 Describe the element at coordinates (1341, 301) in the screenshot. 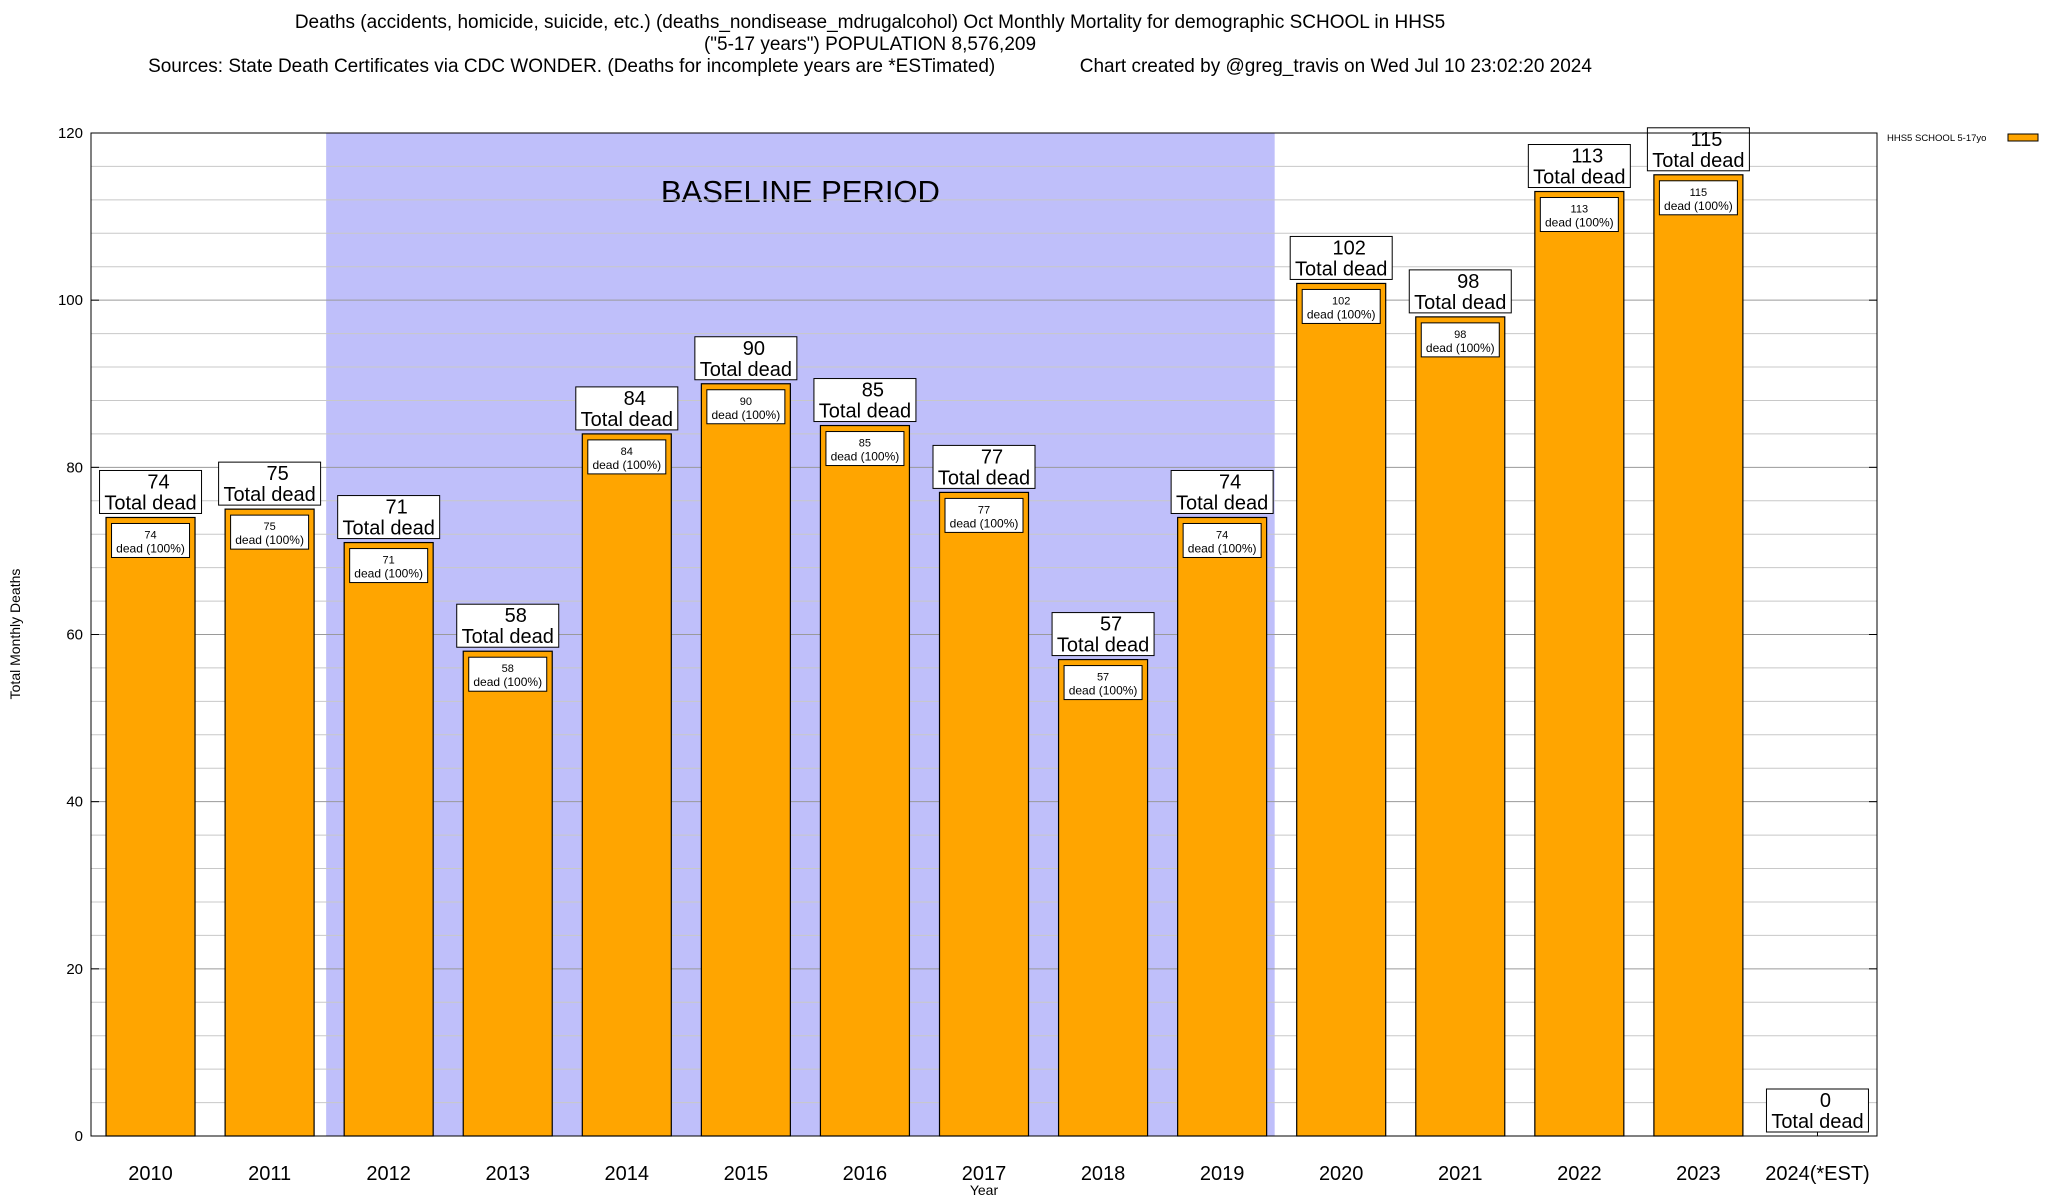

I see `inner-value-label: 102` at that location.